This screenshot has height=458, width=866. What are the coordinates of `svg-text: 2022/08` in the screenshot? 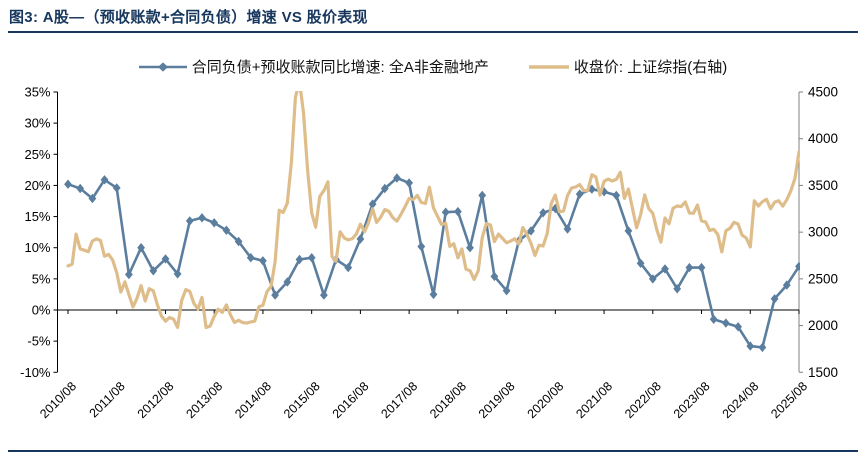 It's located at (643, 400).